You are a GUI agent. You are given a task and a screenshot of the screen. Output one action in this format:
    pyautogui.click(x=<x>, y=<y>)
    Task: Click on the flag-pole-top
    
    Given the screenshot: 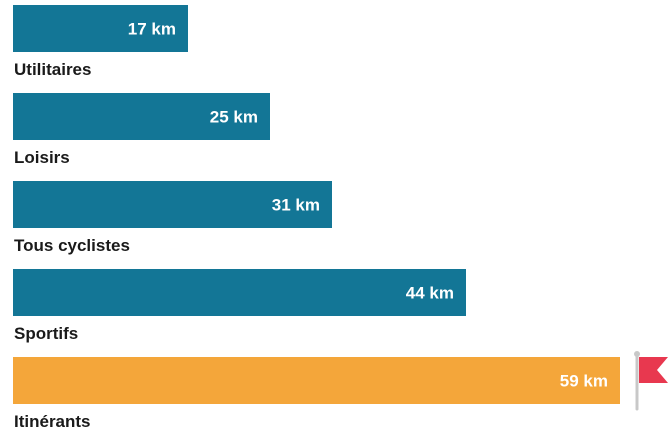 What is the action you would take?
    pyautogui.click(x=637, y=354)
    